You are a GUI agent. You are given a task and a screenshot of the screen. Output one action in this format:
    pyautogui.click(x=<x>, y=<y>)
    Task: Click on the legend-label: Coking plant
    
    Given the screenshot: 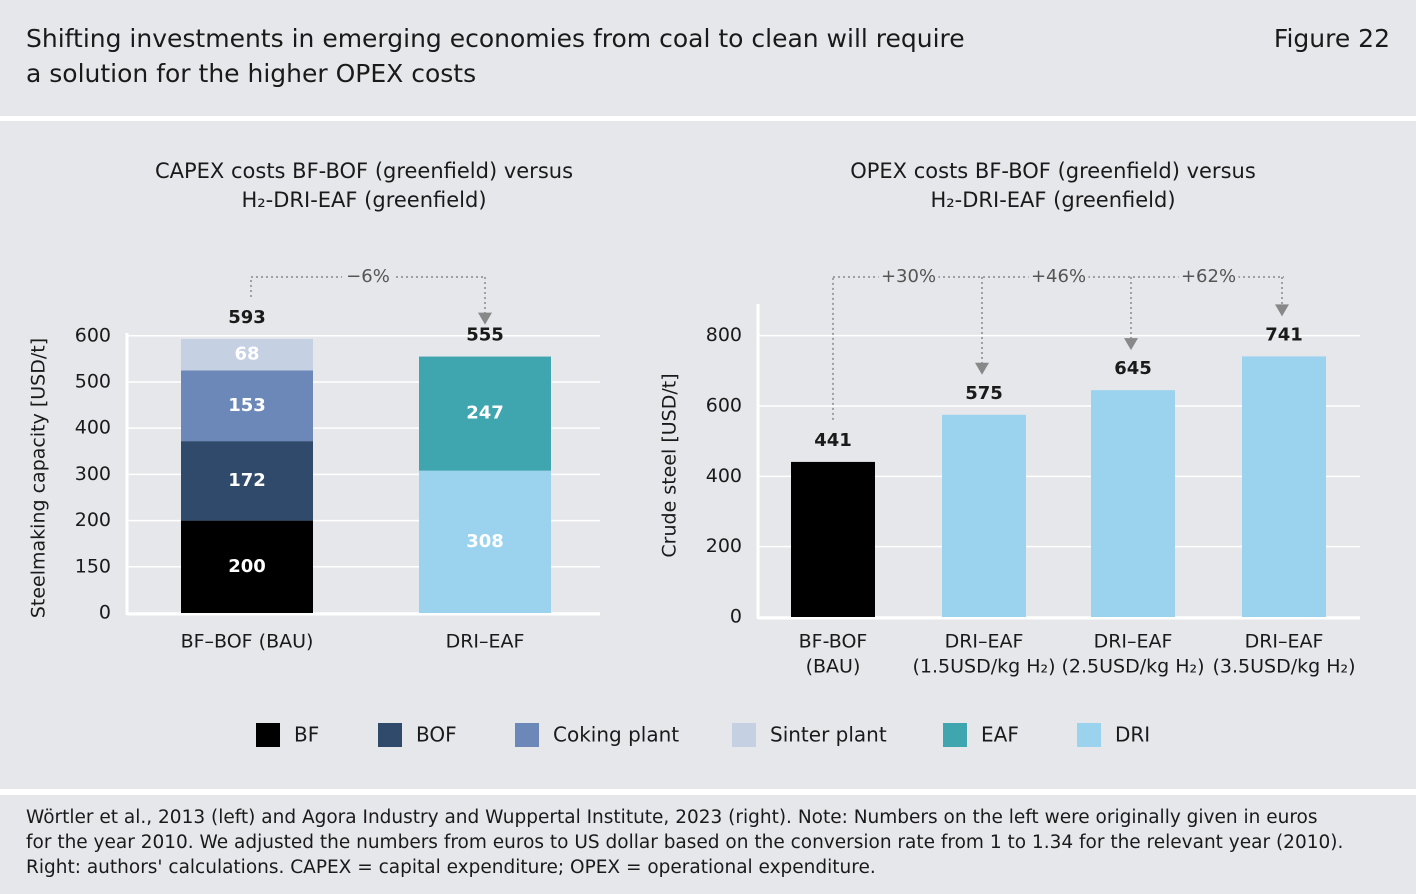 What is the action you would take?
    pyautogui.click(x=616, y=735)
    